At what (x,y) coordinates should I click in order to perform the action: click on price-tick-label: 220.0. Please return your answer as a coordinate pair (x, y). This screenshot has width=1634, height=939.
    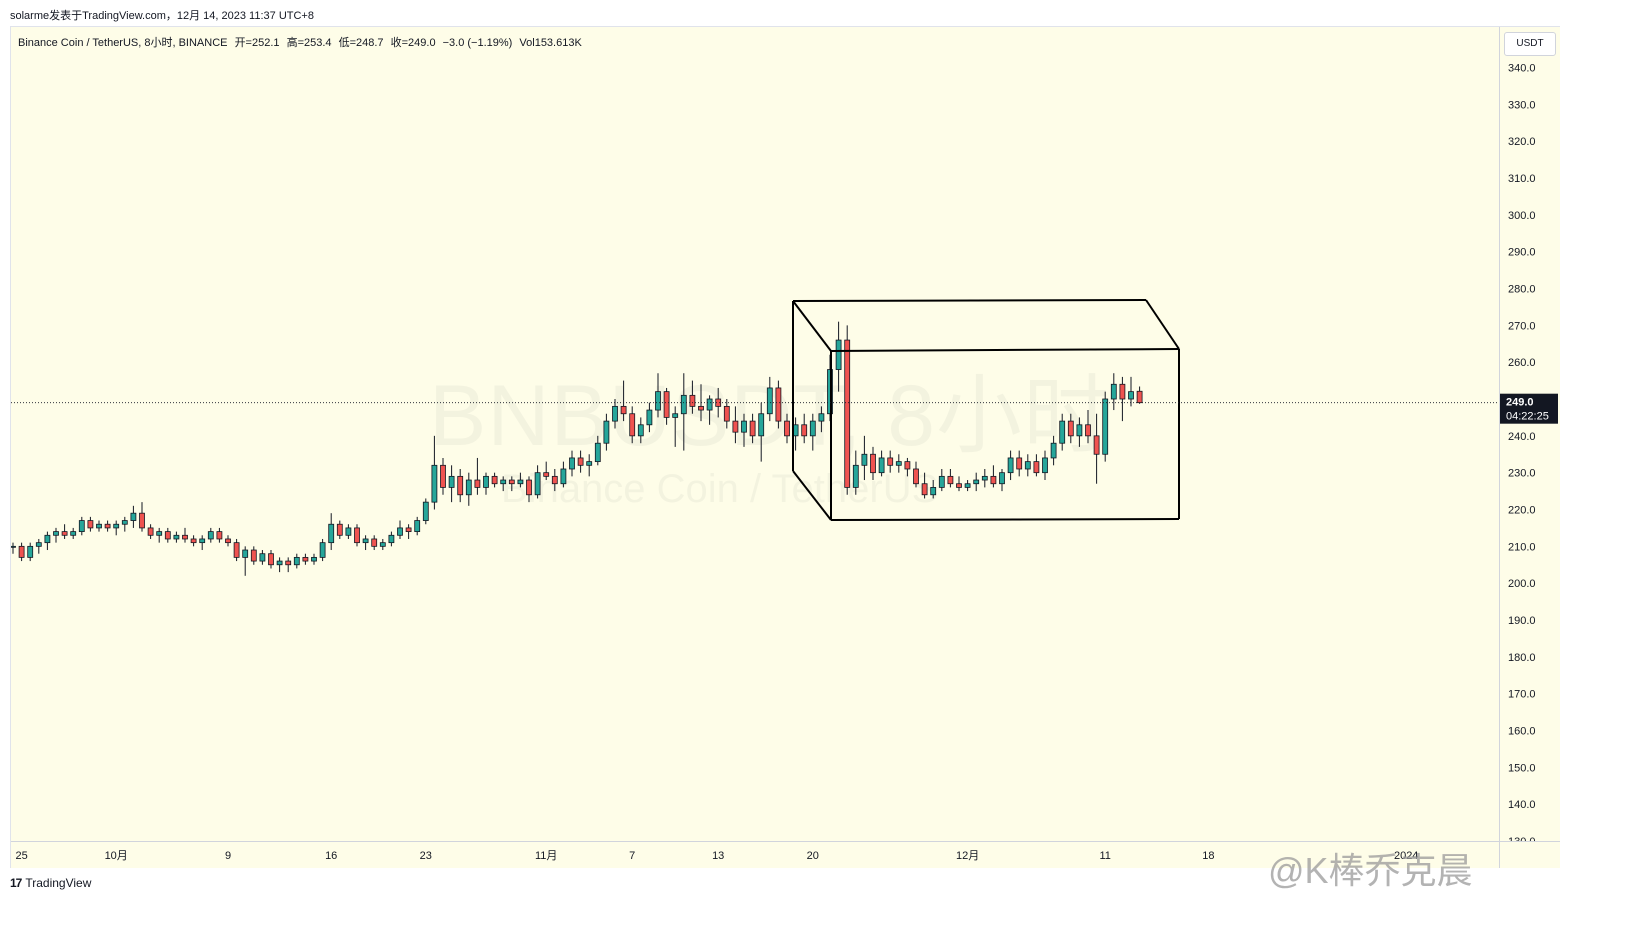
    Looking at the image, I should click on (1522, 511).